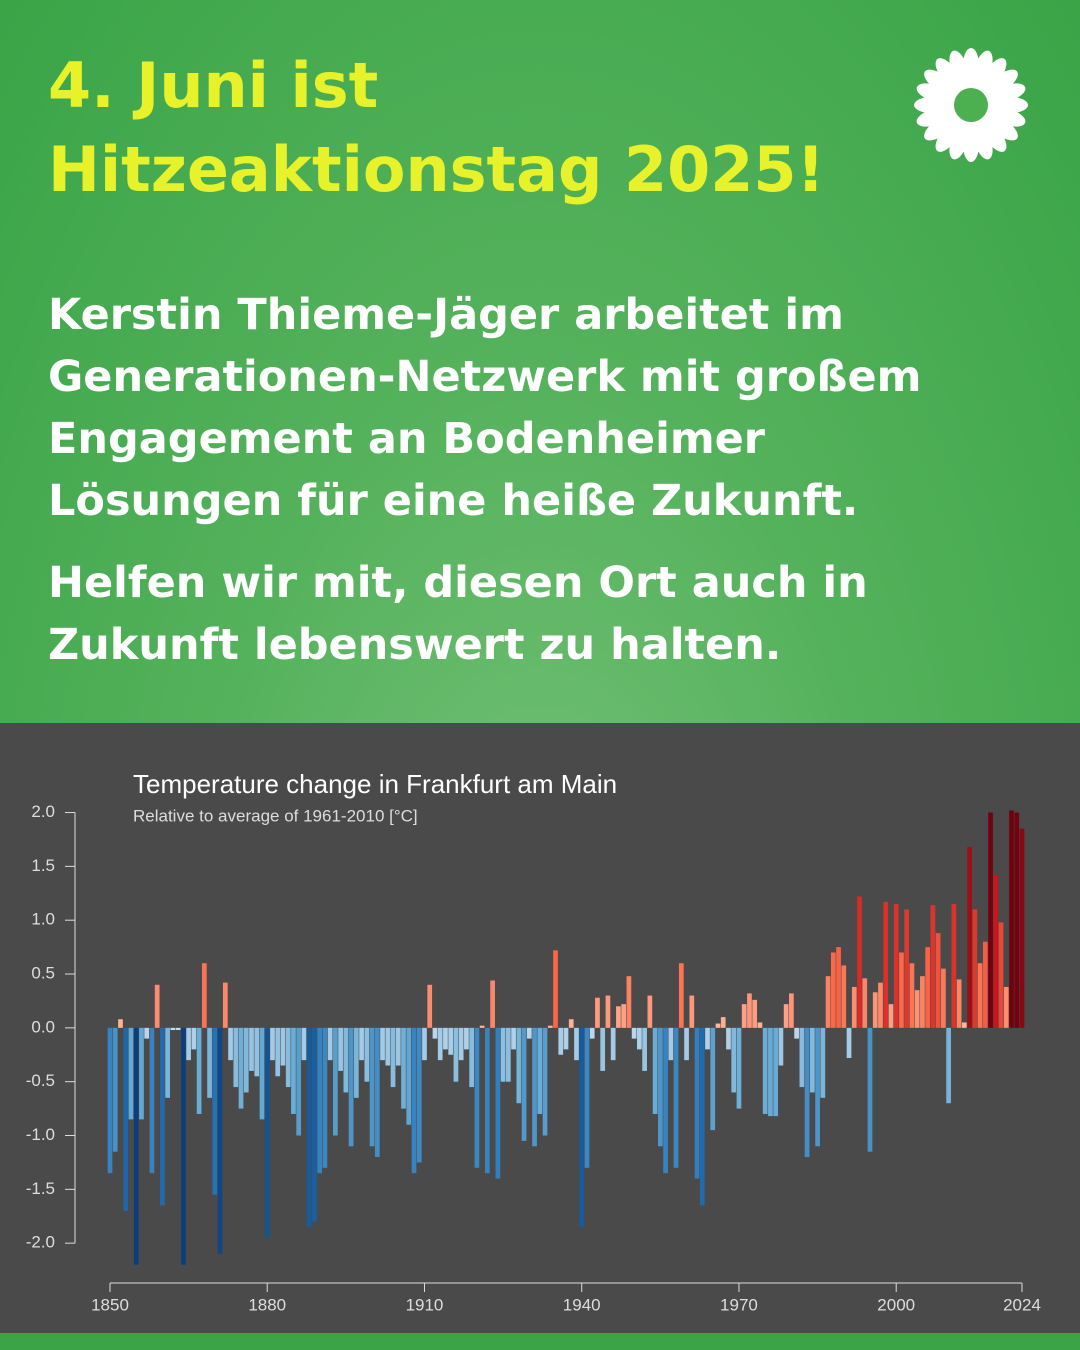 The height and width of the screenshot is (1350, 1080). I want to click on y-tick-label: -0.5, so click(40, 1080).